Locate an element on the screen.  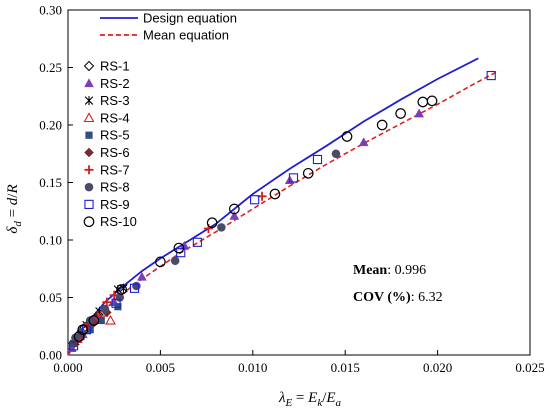
x-tick-label: 0.010 is located at coordinates (252, 367).